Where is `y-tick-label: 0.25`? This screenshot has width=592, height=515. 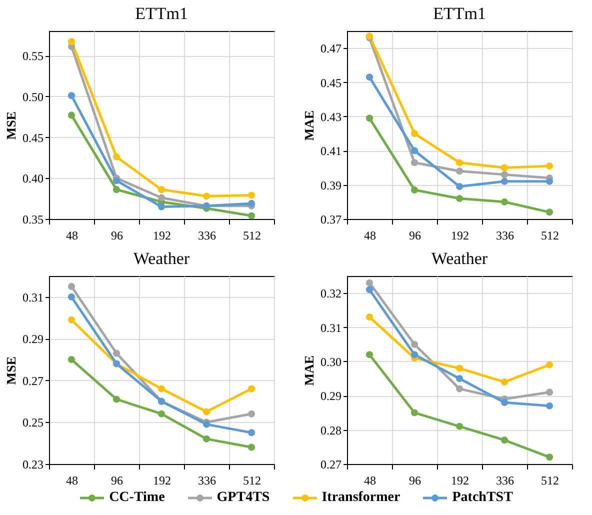 y-tick-label: 0.25 is located at coordinates (33, 423).